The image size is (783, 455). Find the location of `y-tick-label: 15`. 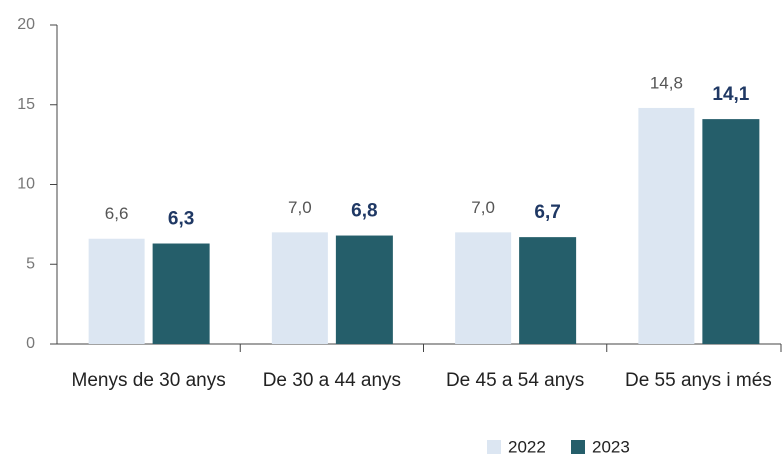

y-tick-label: 15 is located at coordinates (26, 104).